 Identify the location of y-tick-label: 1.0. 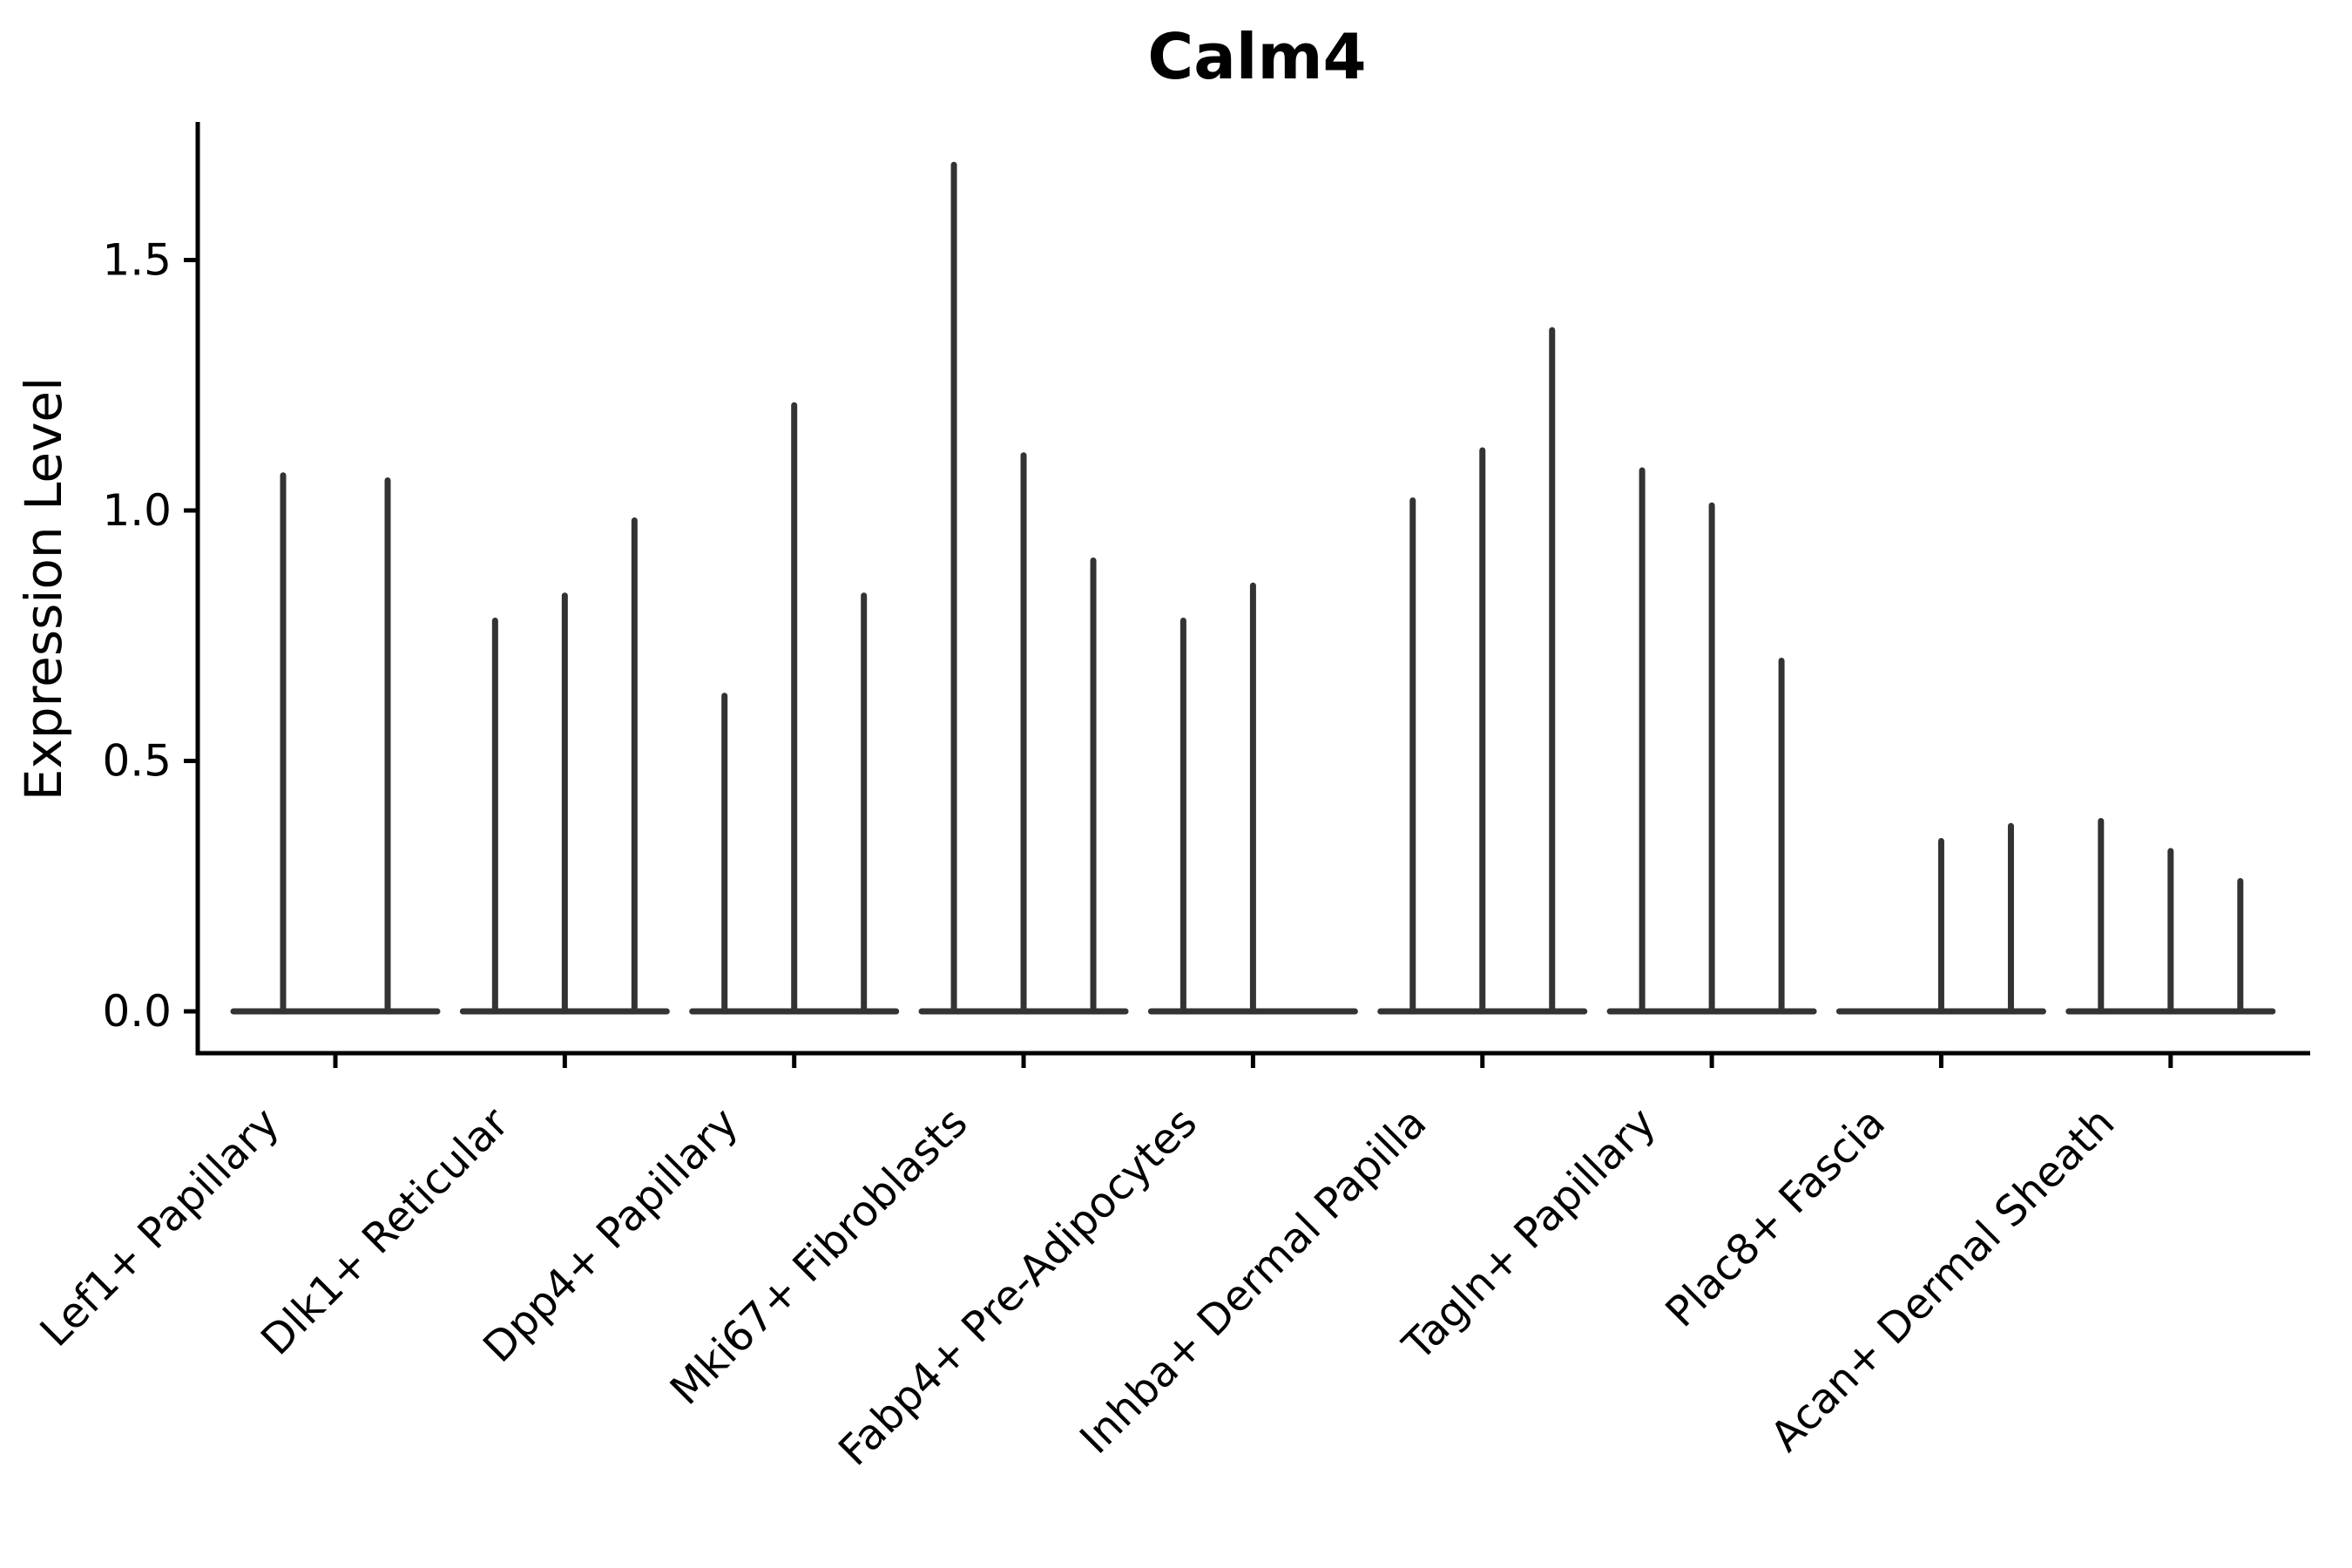
(137, 510).